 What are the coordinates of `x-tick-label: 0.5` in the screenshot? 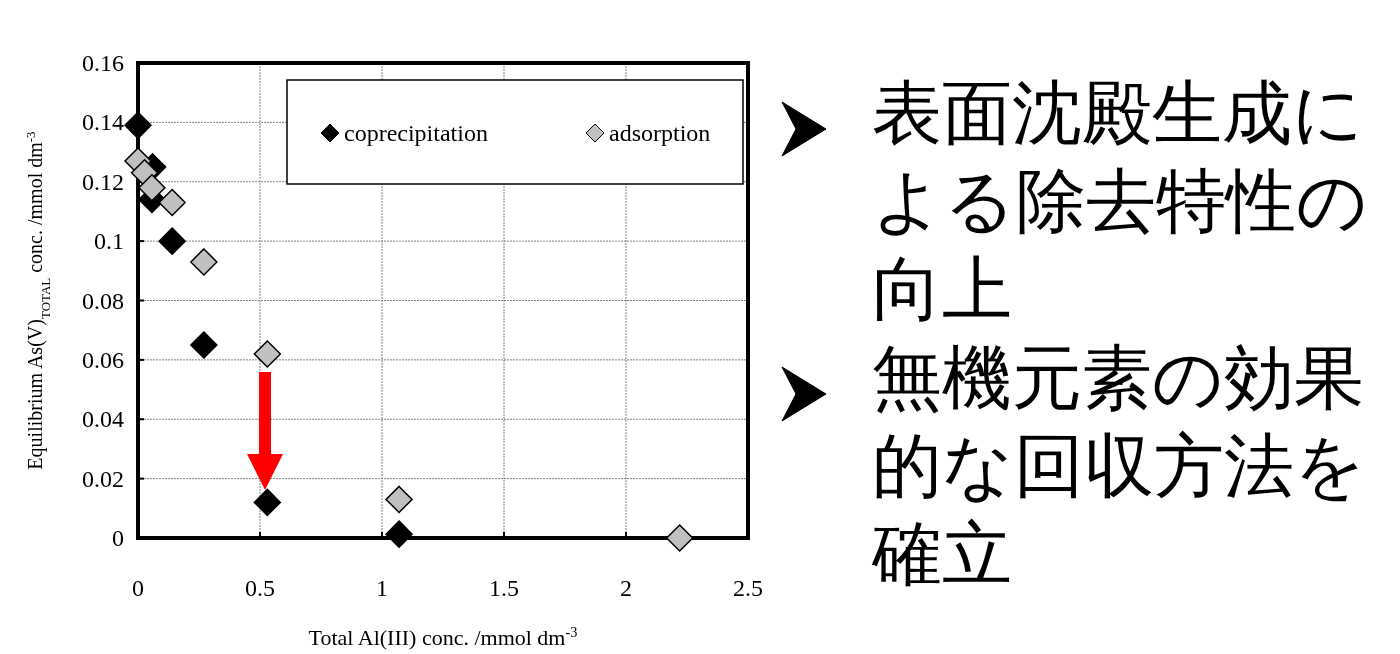 It's located at (260, 588).